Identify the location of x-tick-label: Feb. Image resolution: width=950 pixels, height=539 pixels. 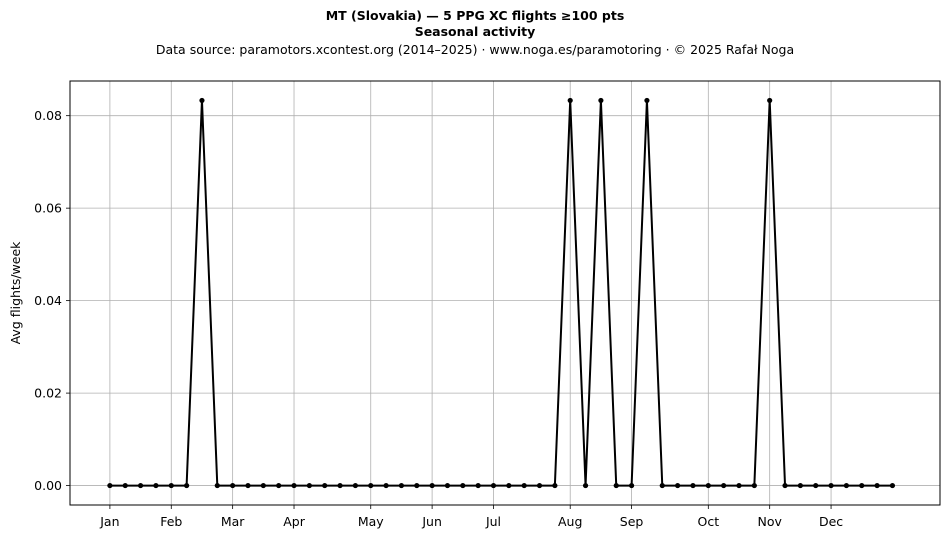
(171, 521).